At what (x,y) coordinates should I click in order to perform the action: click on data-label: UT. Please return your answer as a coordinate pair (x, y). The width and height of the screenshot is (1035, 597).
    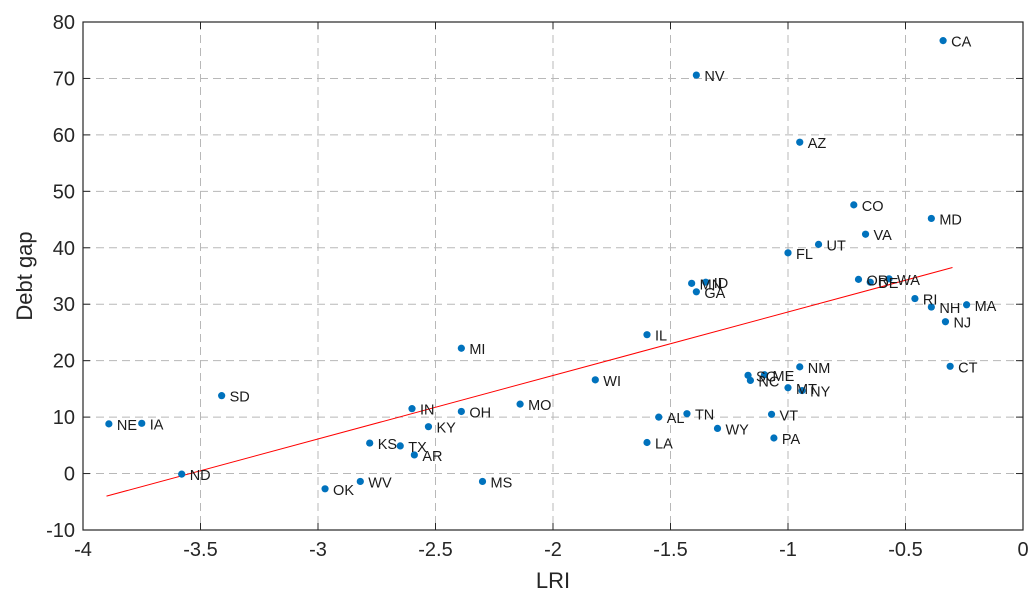
    Looking at the image, I should click on (836, 246).